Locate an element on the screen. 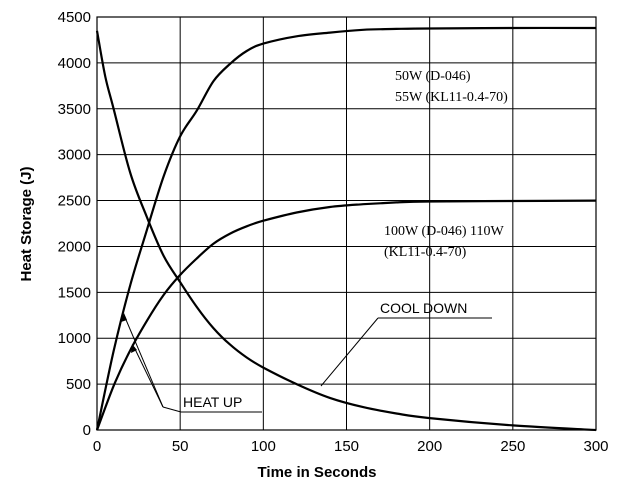  heat-up-label: HEAT UP is located at coordinates (212, 402).